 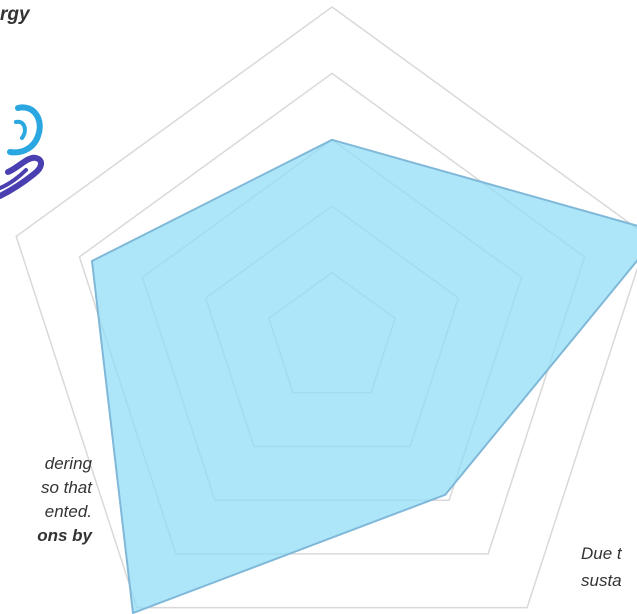 What do you see at coordinates (601, 567) in the screenshot?
I see `cropped-right-paragraph: Due t susta` at bounding box center [601, 567].